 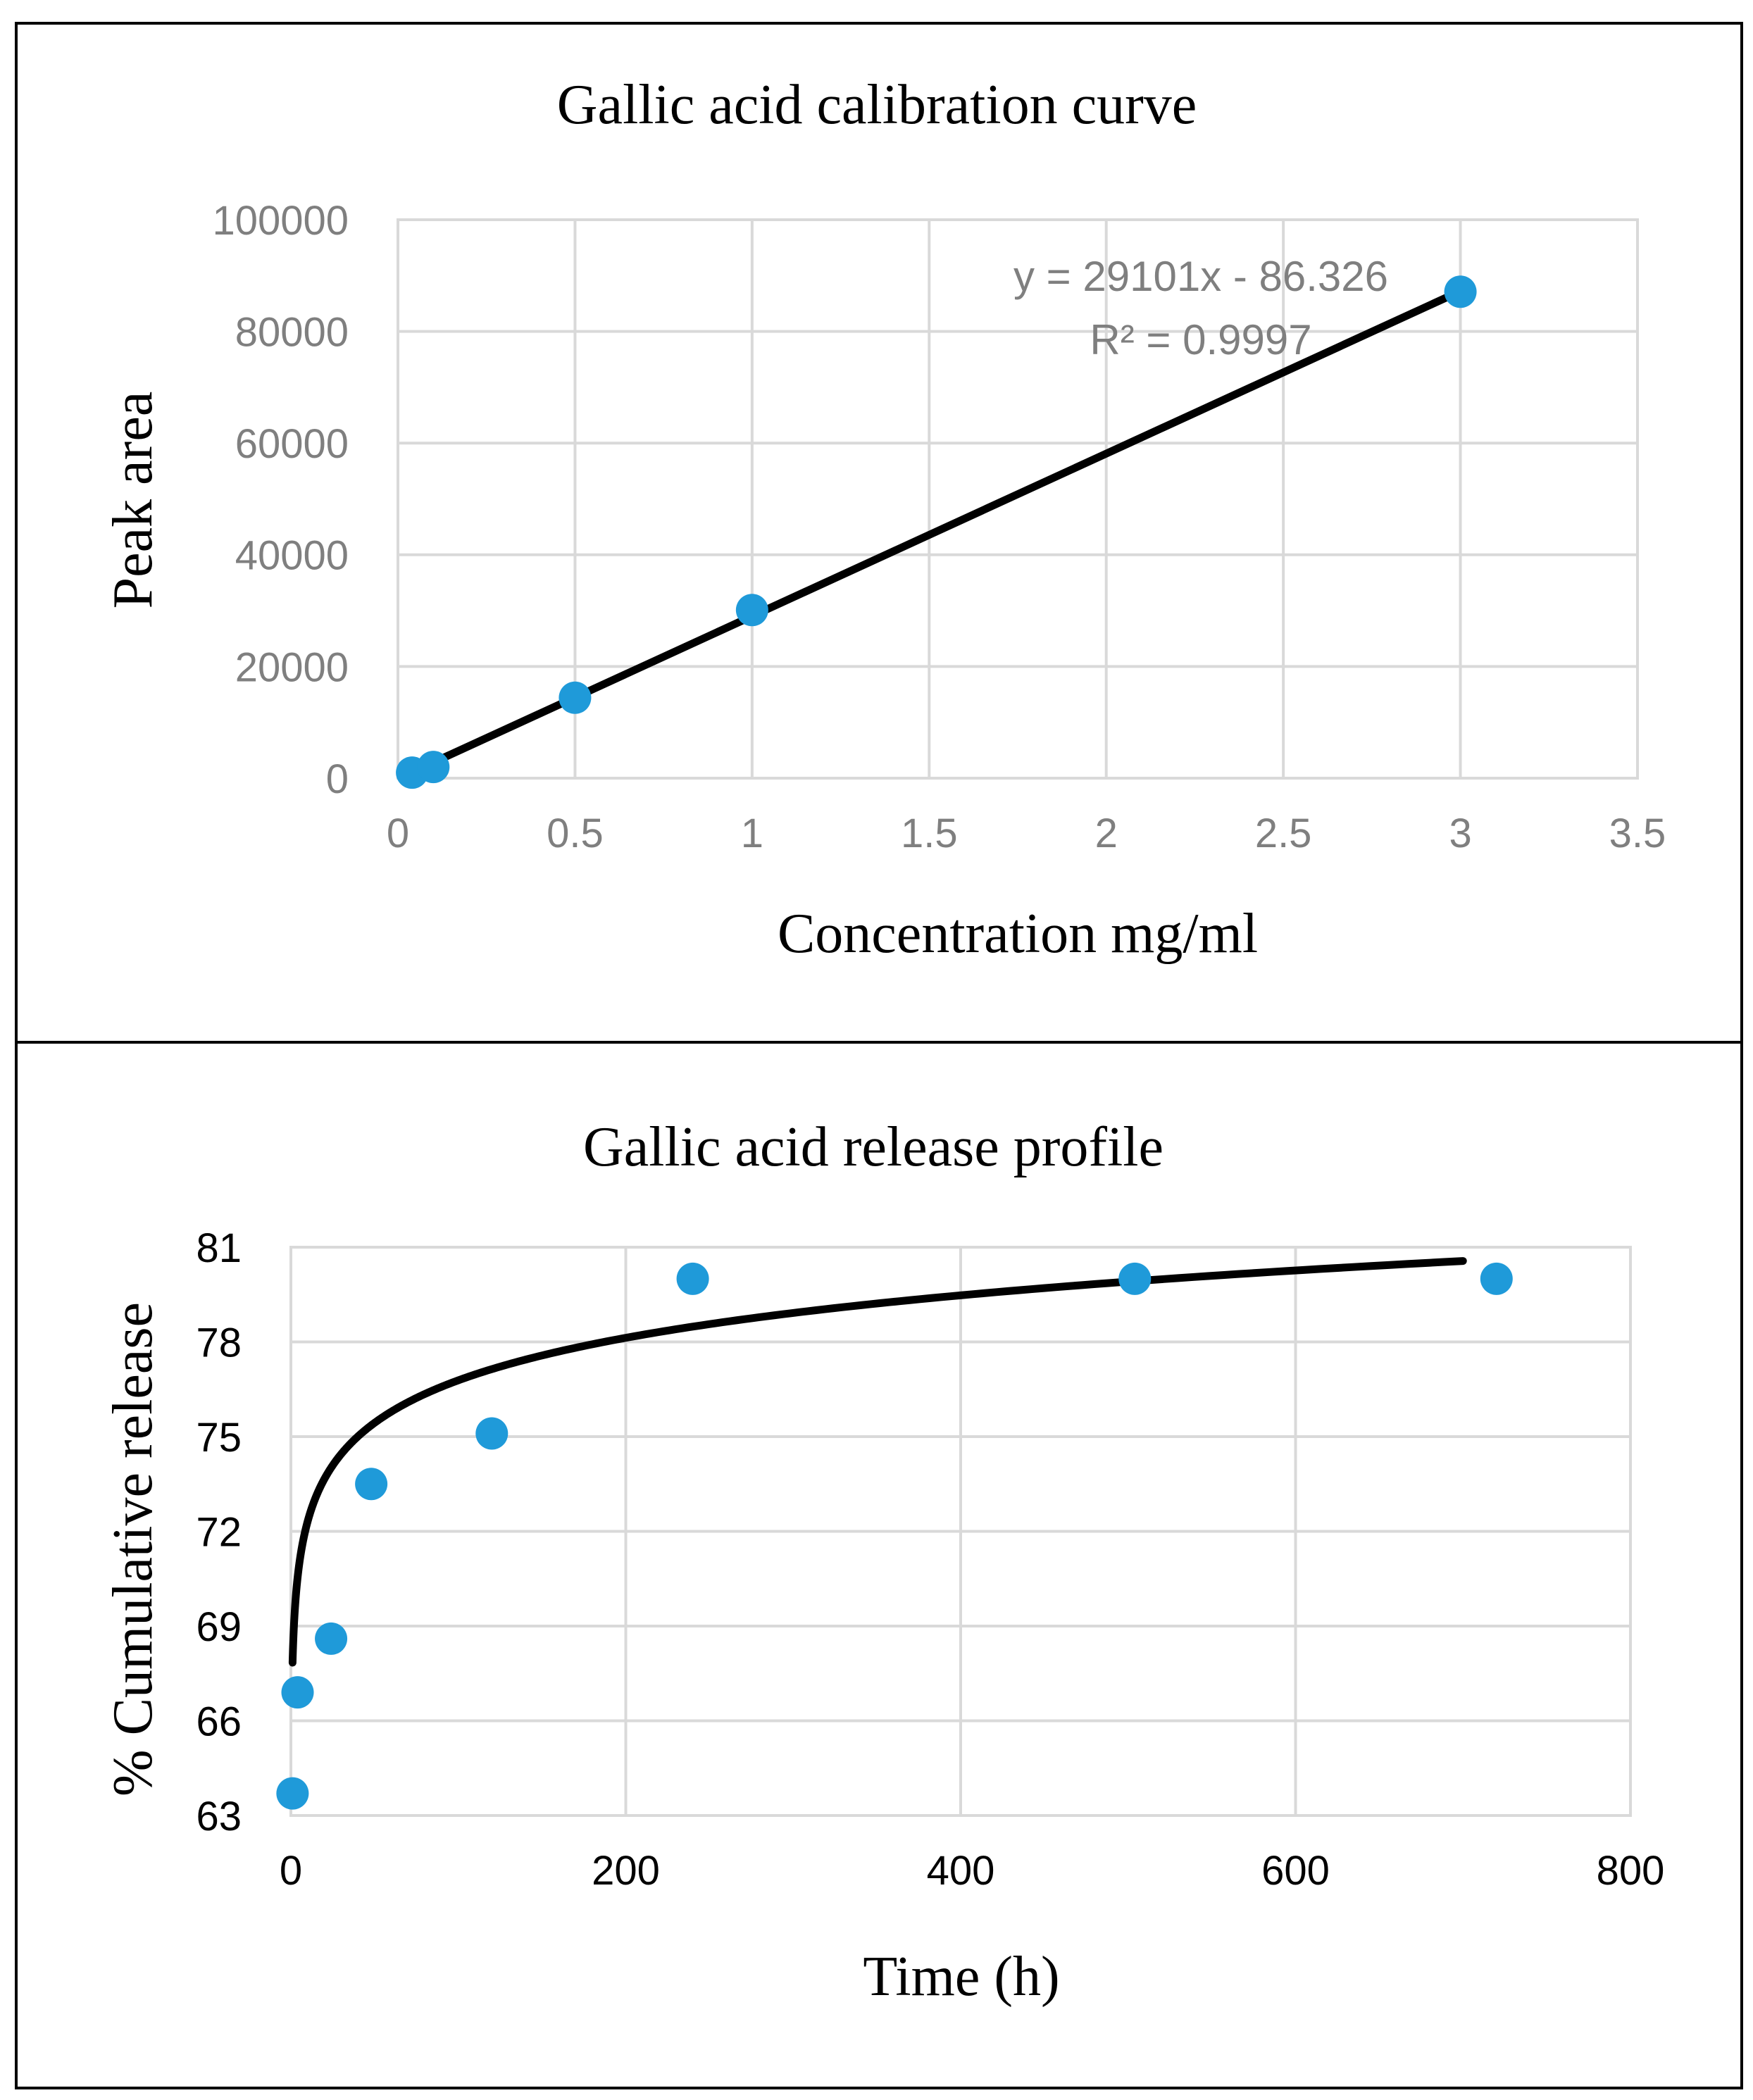 I want to click on release-y-tick-labels: 63 66 69 72 75 78 81, so click(x=219, y=1532).